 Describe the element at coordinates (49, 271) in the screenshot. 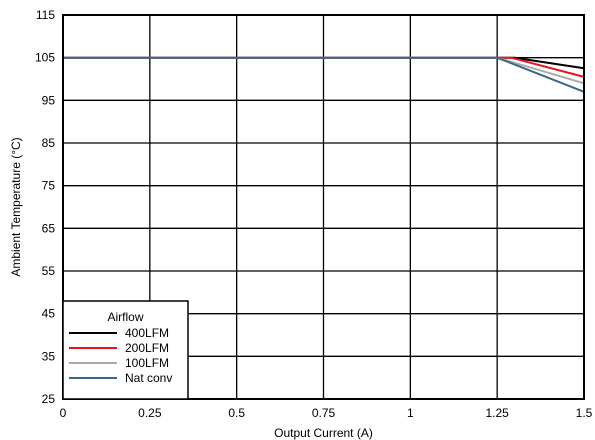

I see `y-tick-label: 55` at that location.